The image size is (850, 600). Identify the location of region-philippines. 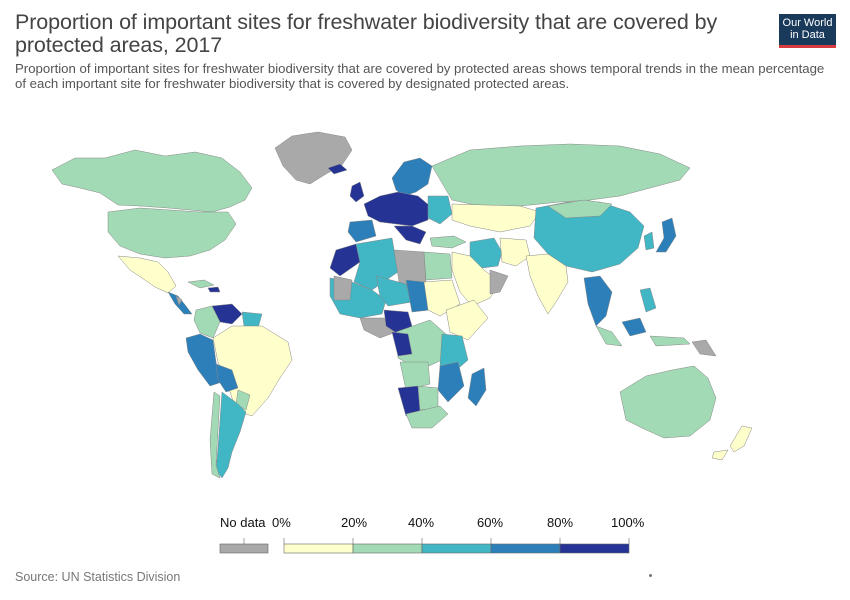
(648, 300).